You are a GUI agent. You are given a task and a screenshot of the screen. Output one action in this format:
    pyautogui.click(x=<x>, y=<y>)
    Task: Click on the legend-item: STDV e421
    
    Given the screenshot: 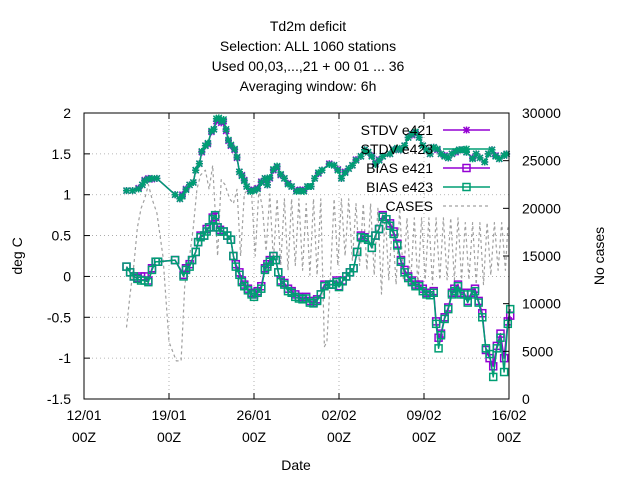 What is the action you would take?
    pyautogui.click(x=425, y=130)
    